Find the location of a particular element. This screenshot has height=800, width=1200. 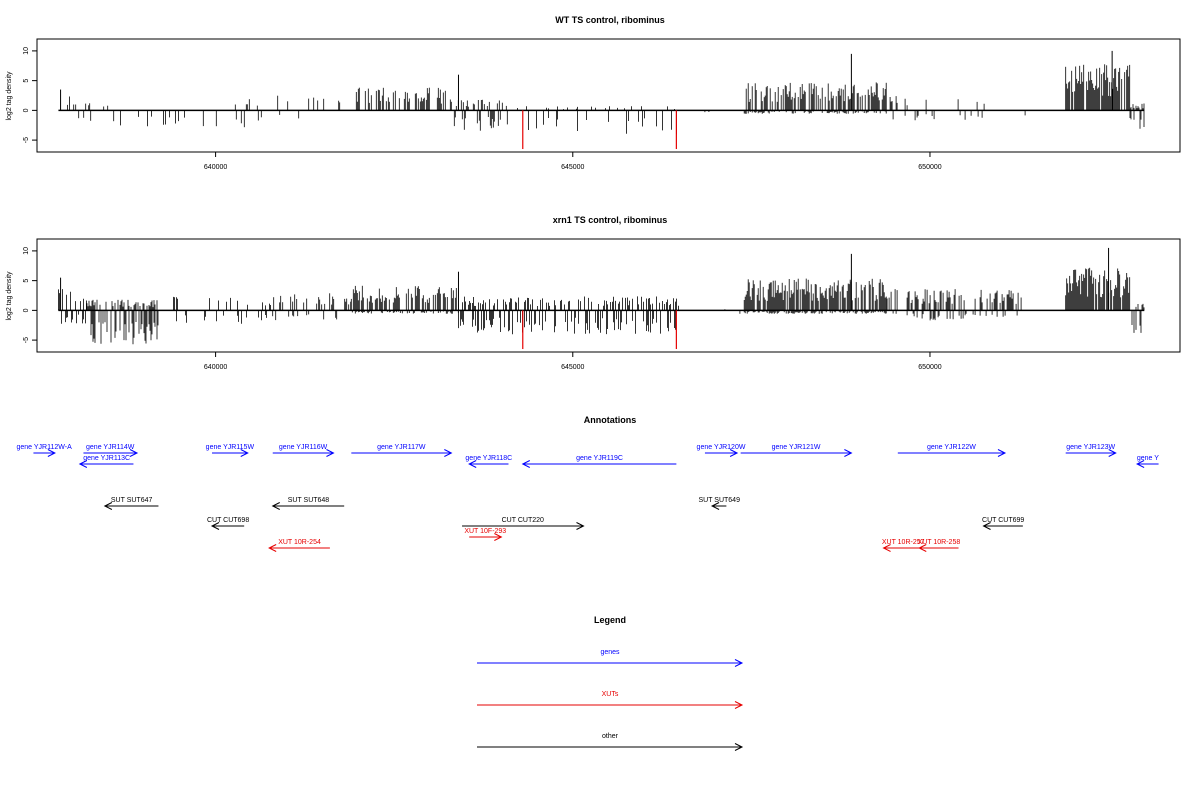

track-xrn1-x-tick-label: 640000 is located at coordinates (215, 367).